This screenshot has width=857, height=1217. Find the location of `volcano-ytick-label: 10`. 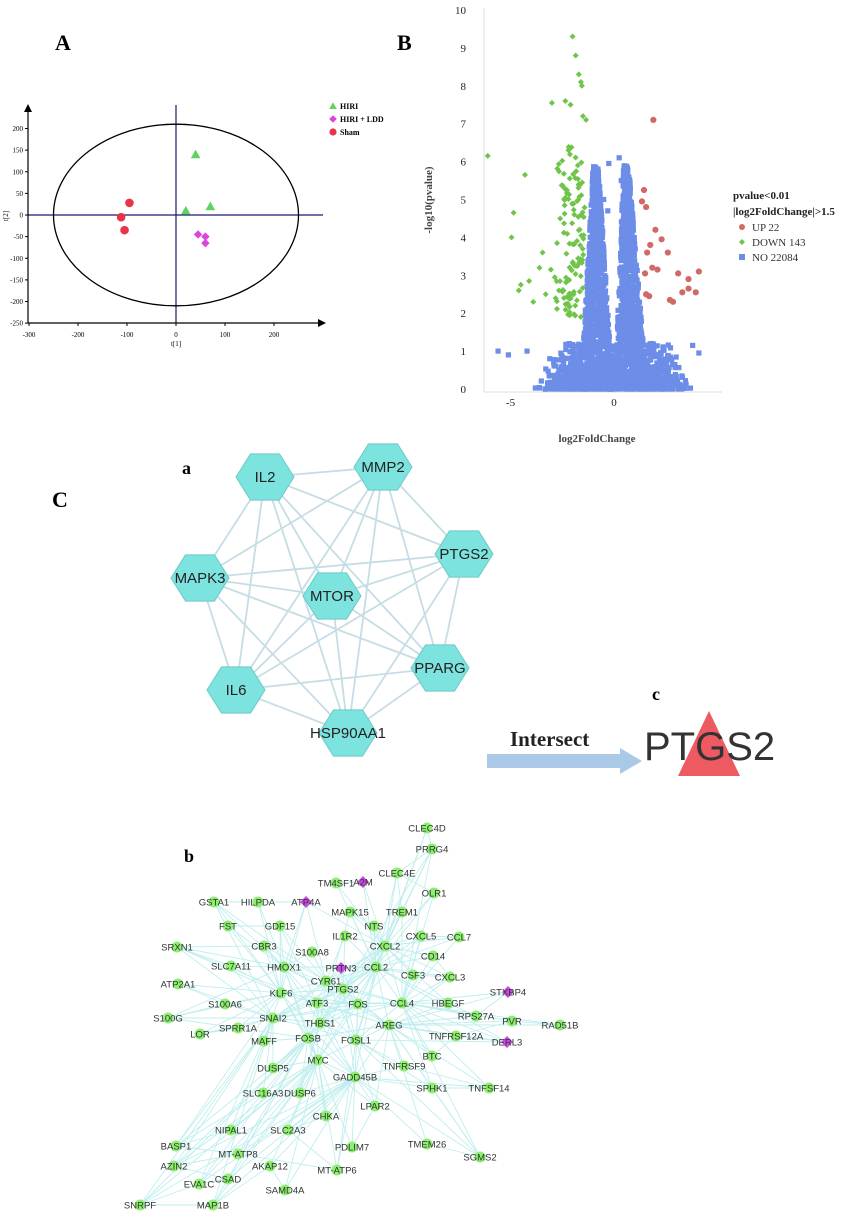

volcano-ytick-label: 10 is located at coordinates (461, 11).